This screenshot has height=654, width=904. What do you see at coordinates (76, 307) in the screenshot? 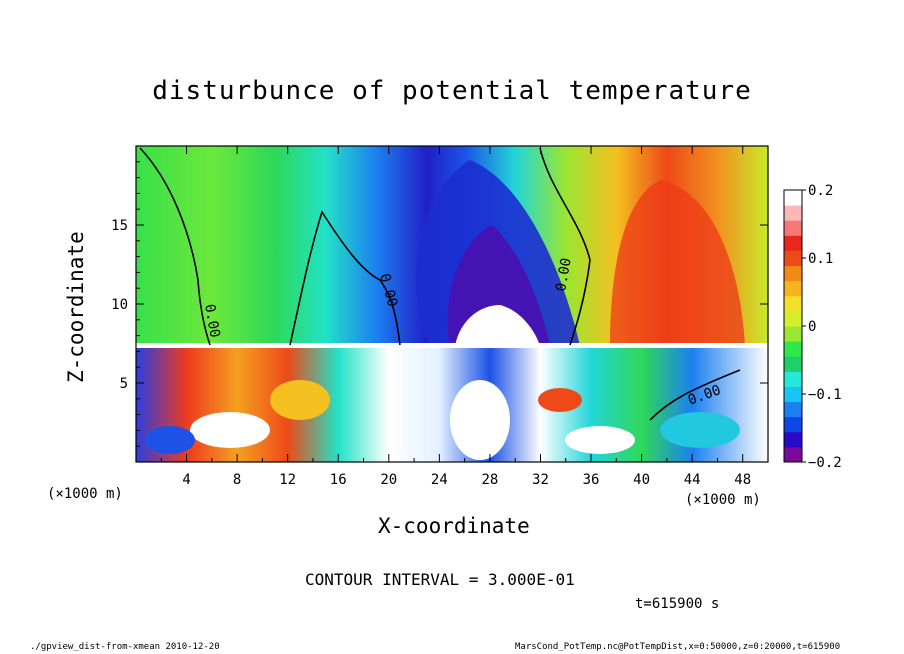
I see `y-axis-label: Z-coordinate` at bounding box center [76, 307].